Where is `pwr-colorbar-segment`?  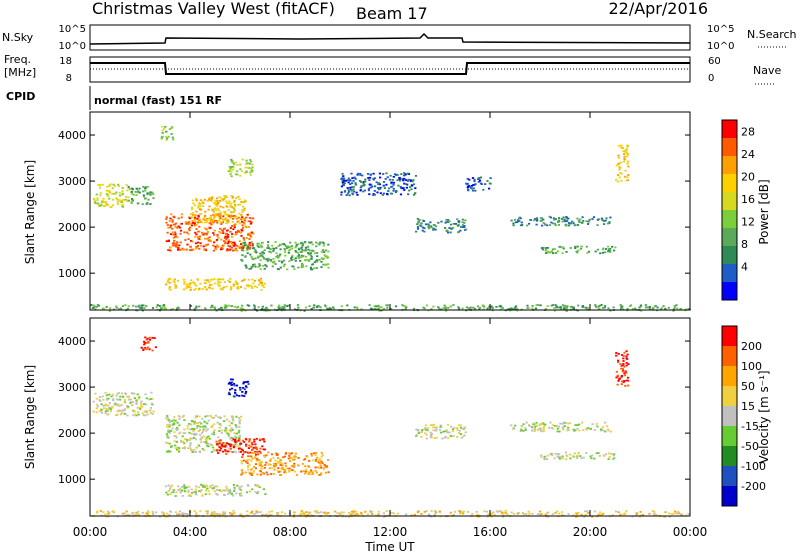
pwr-colorbar-segment is located at coordinates (729, 219).